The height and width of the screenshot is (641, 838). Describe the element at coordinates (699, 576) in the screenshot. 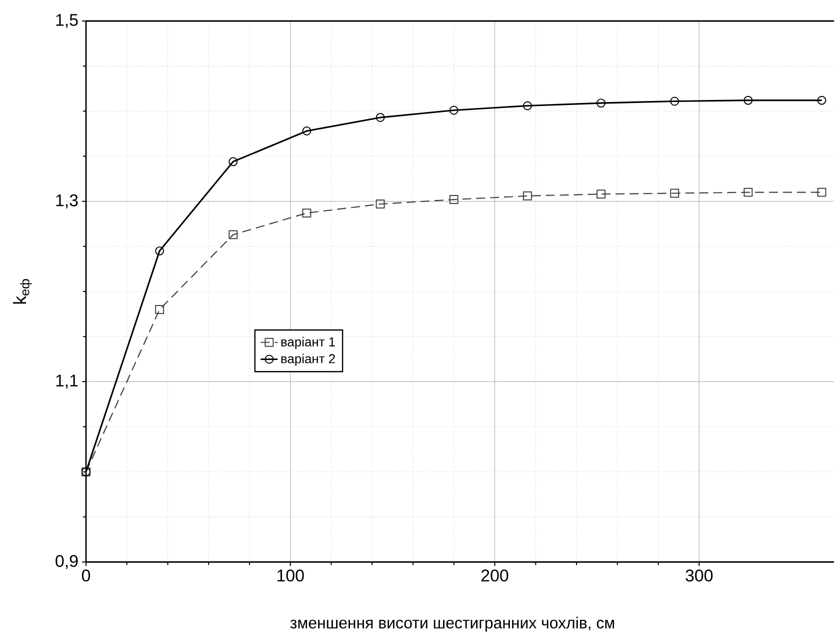

I see `x-tick-label: 300` at that location.